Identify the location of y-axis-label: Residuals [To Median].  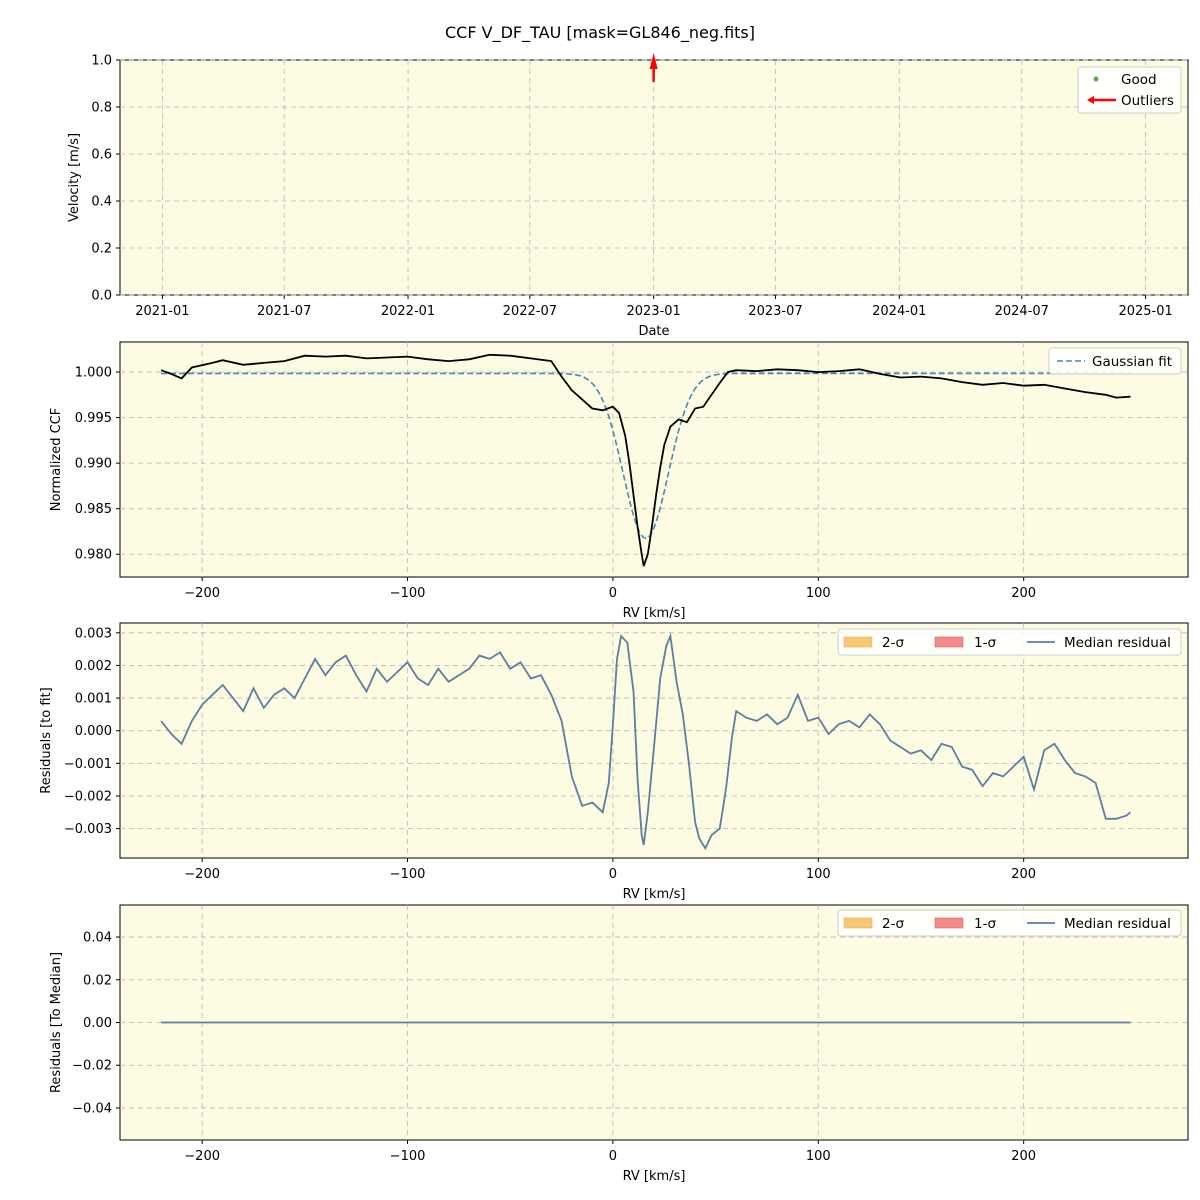
(56, 1022).